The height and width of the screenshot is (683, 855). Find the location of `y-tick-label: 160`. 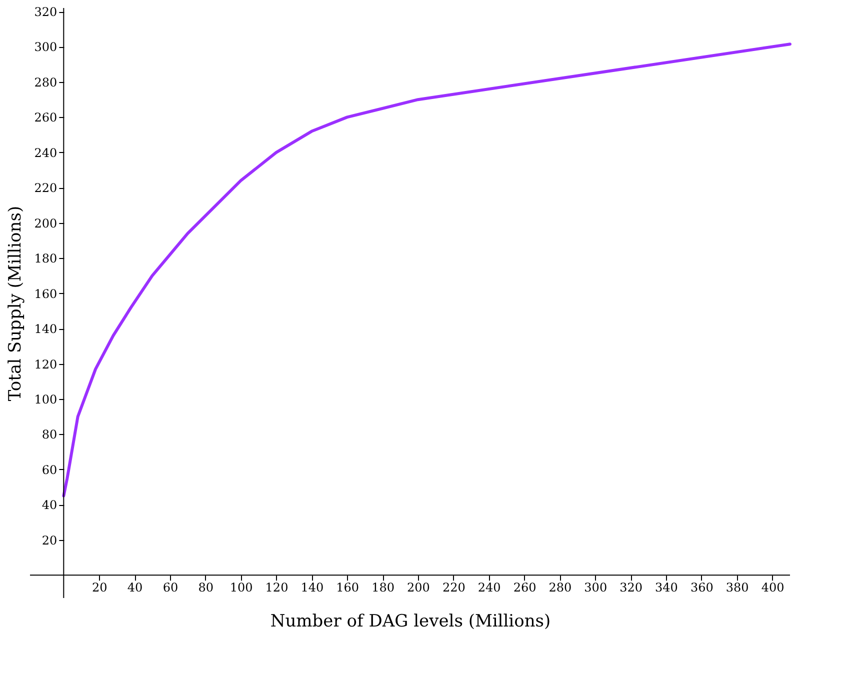

y-tick-label: 160 is located at coordinates (46, 293).